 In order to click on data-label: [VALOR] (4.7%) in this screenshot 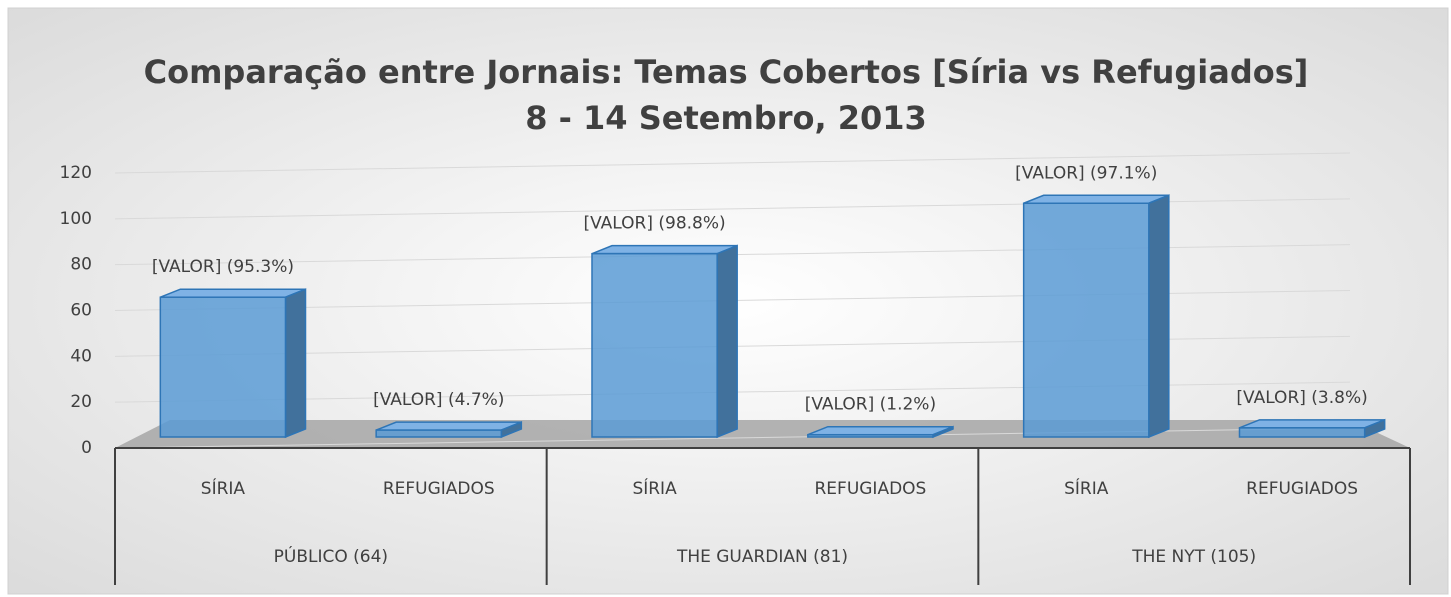, I will do `click(438, 400)`.